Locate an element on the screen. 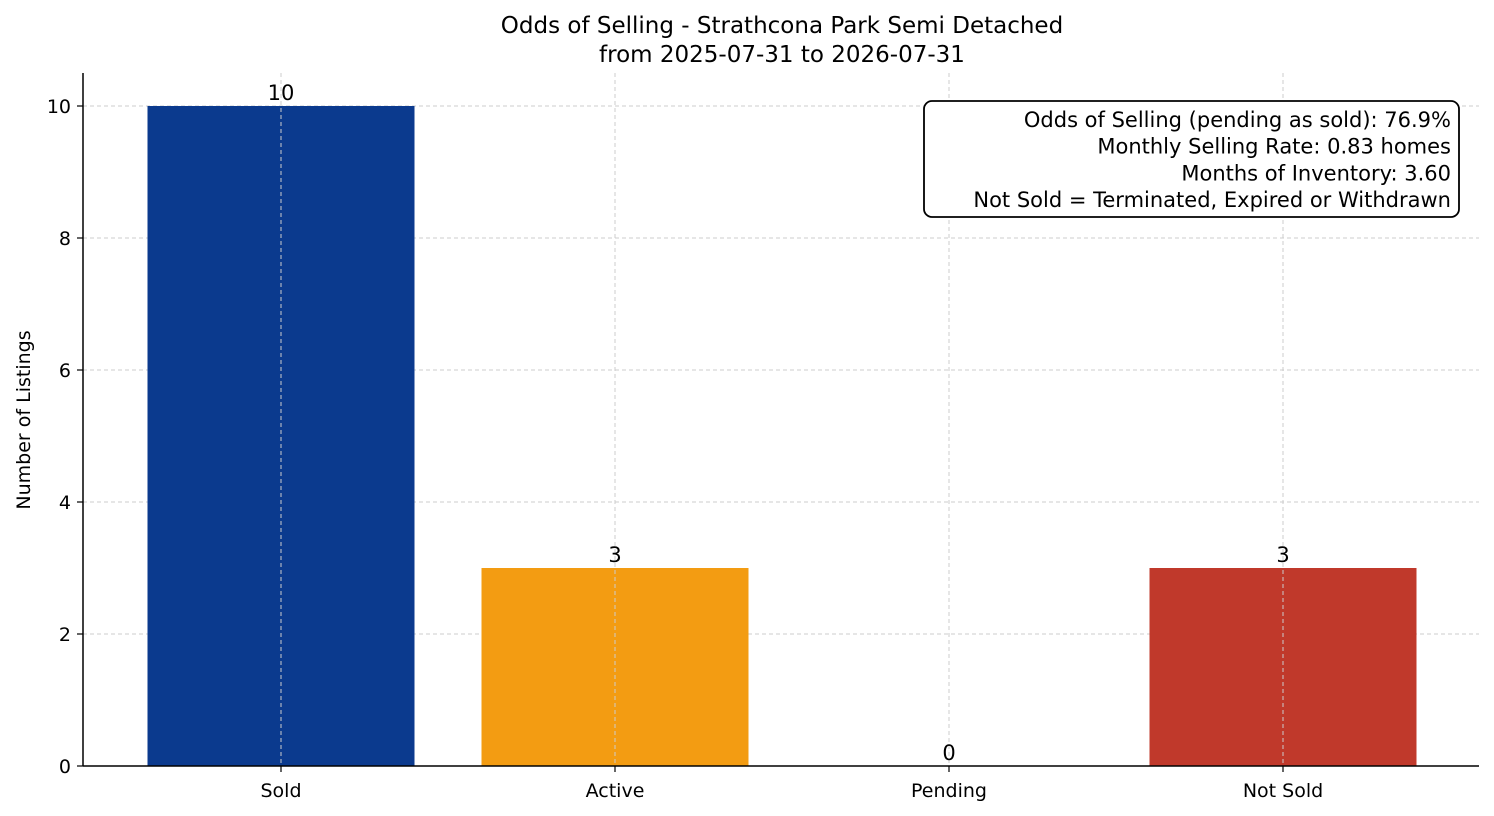 Image resolution: width=1494 pixels, height=816 pixels. y-tick-label-2: 4 is located at coordinates (65, 503).